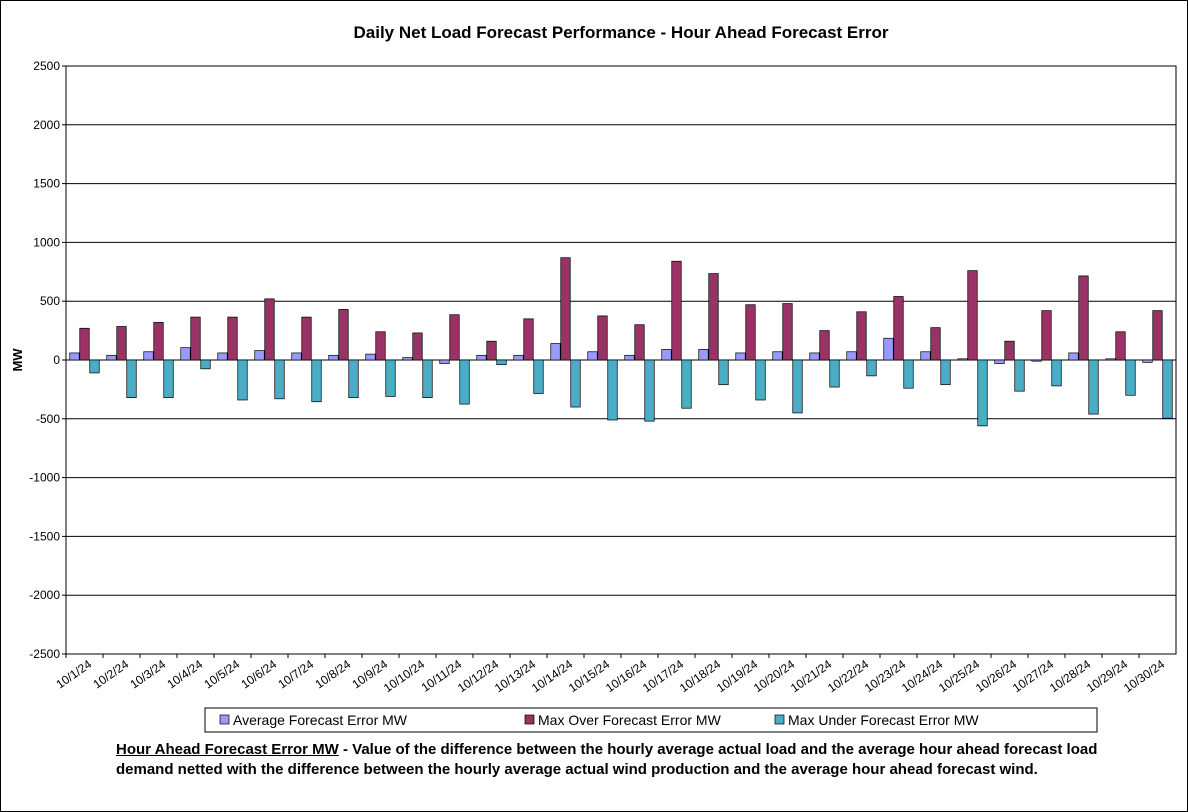 The image size is (1188, 812). I want to click on footnote-label: Hour Ahead Forecast Error MW, so click(227, 749).